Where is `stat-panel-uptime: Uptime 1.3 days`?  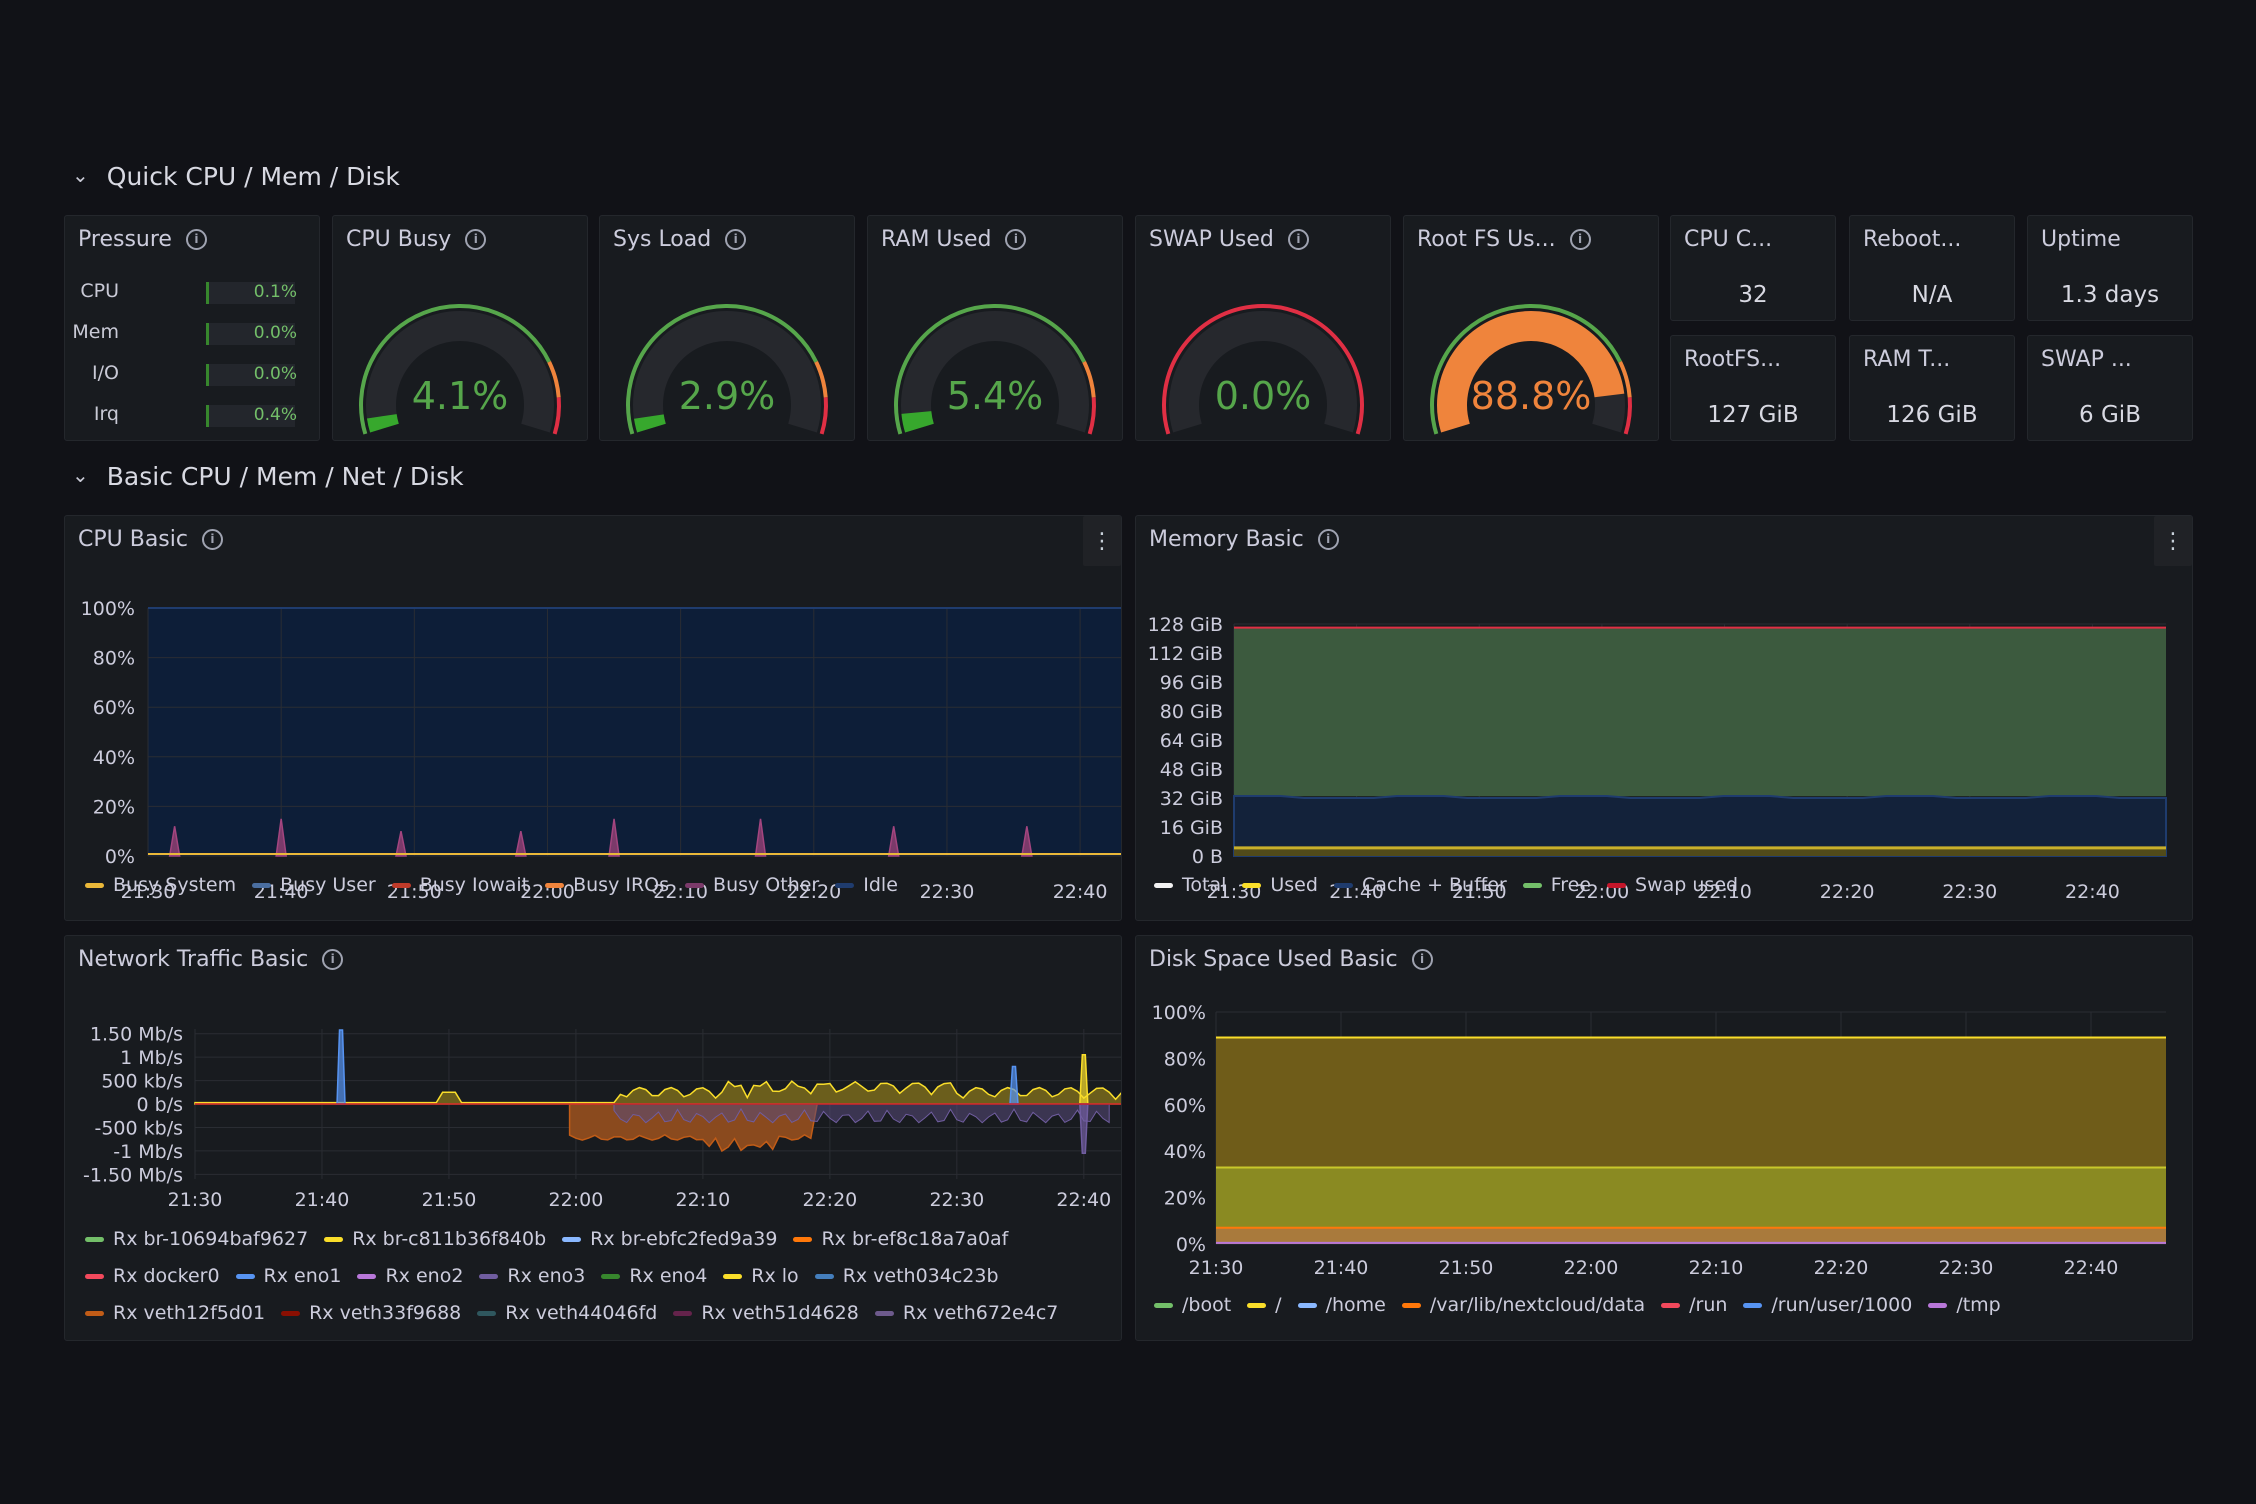
stat-panel-uptime: Uptime 1.3 days is located at coordinates (2110, 268).